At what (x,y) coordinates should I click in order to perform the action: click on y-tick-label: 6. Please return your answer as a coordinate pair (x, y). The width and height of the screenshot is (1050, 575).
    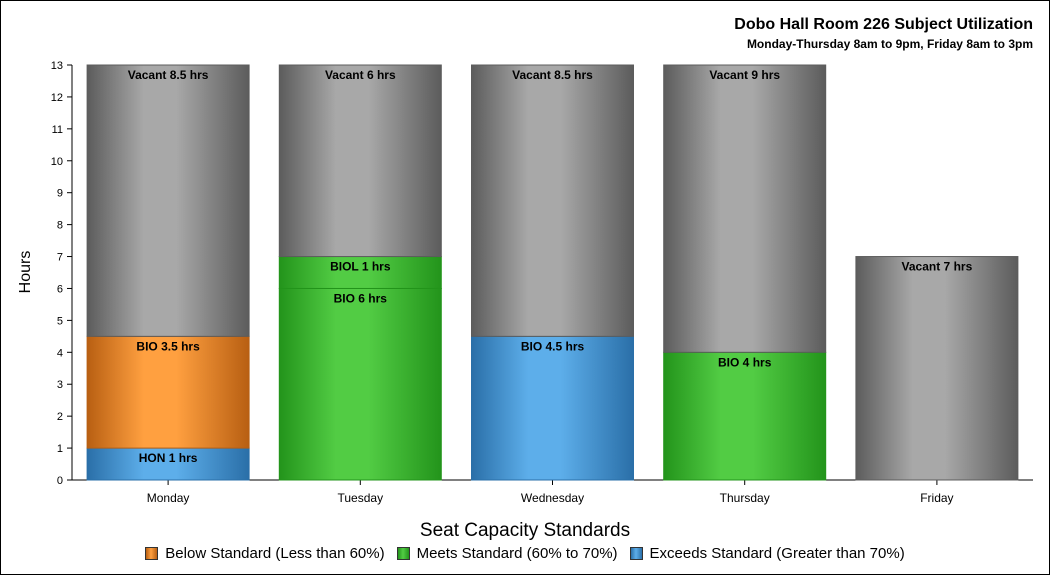
    Looking at the image, I should click on (60, 289).